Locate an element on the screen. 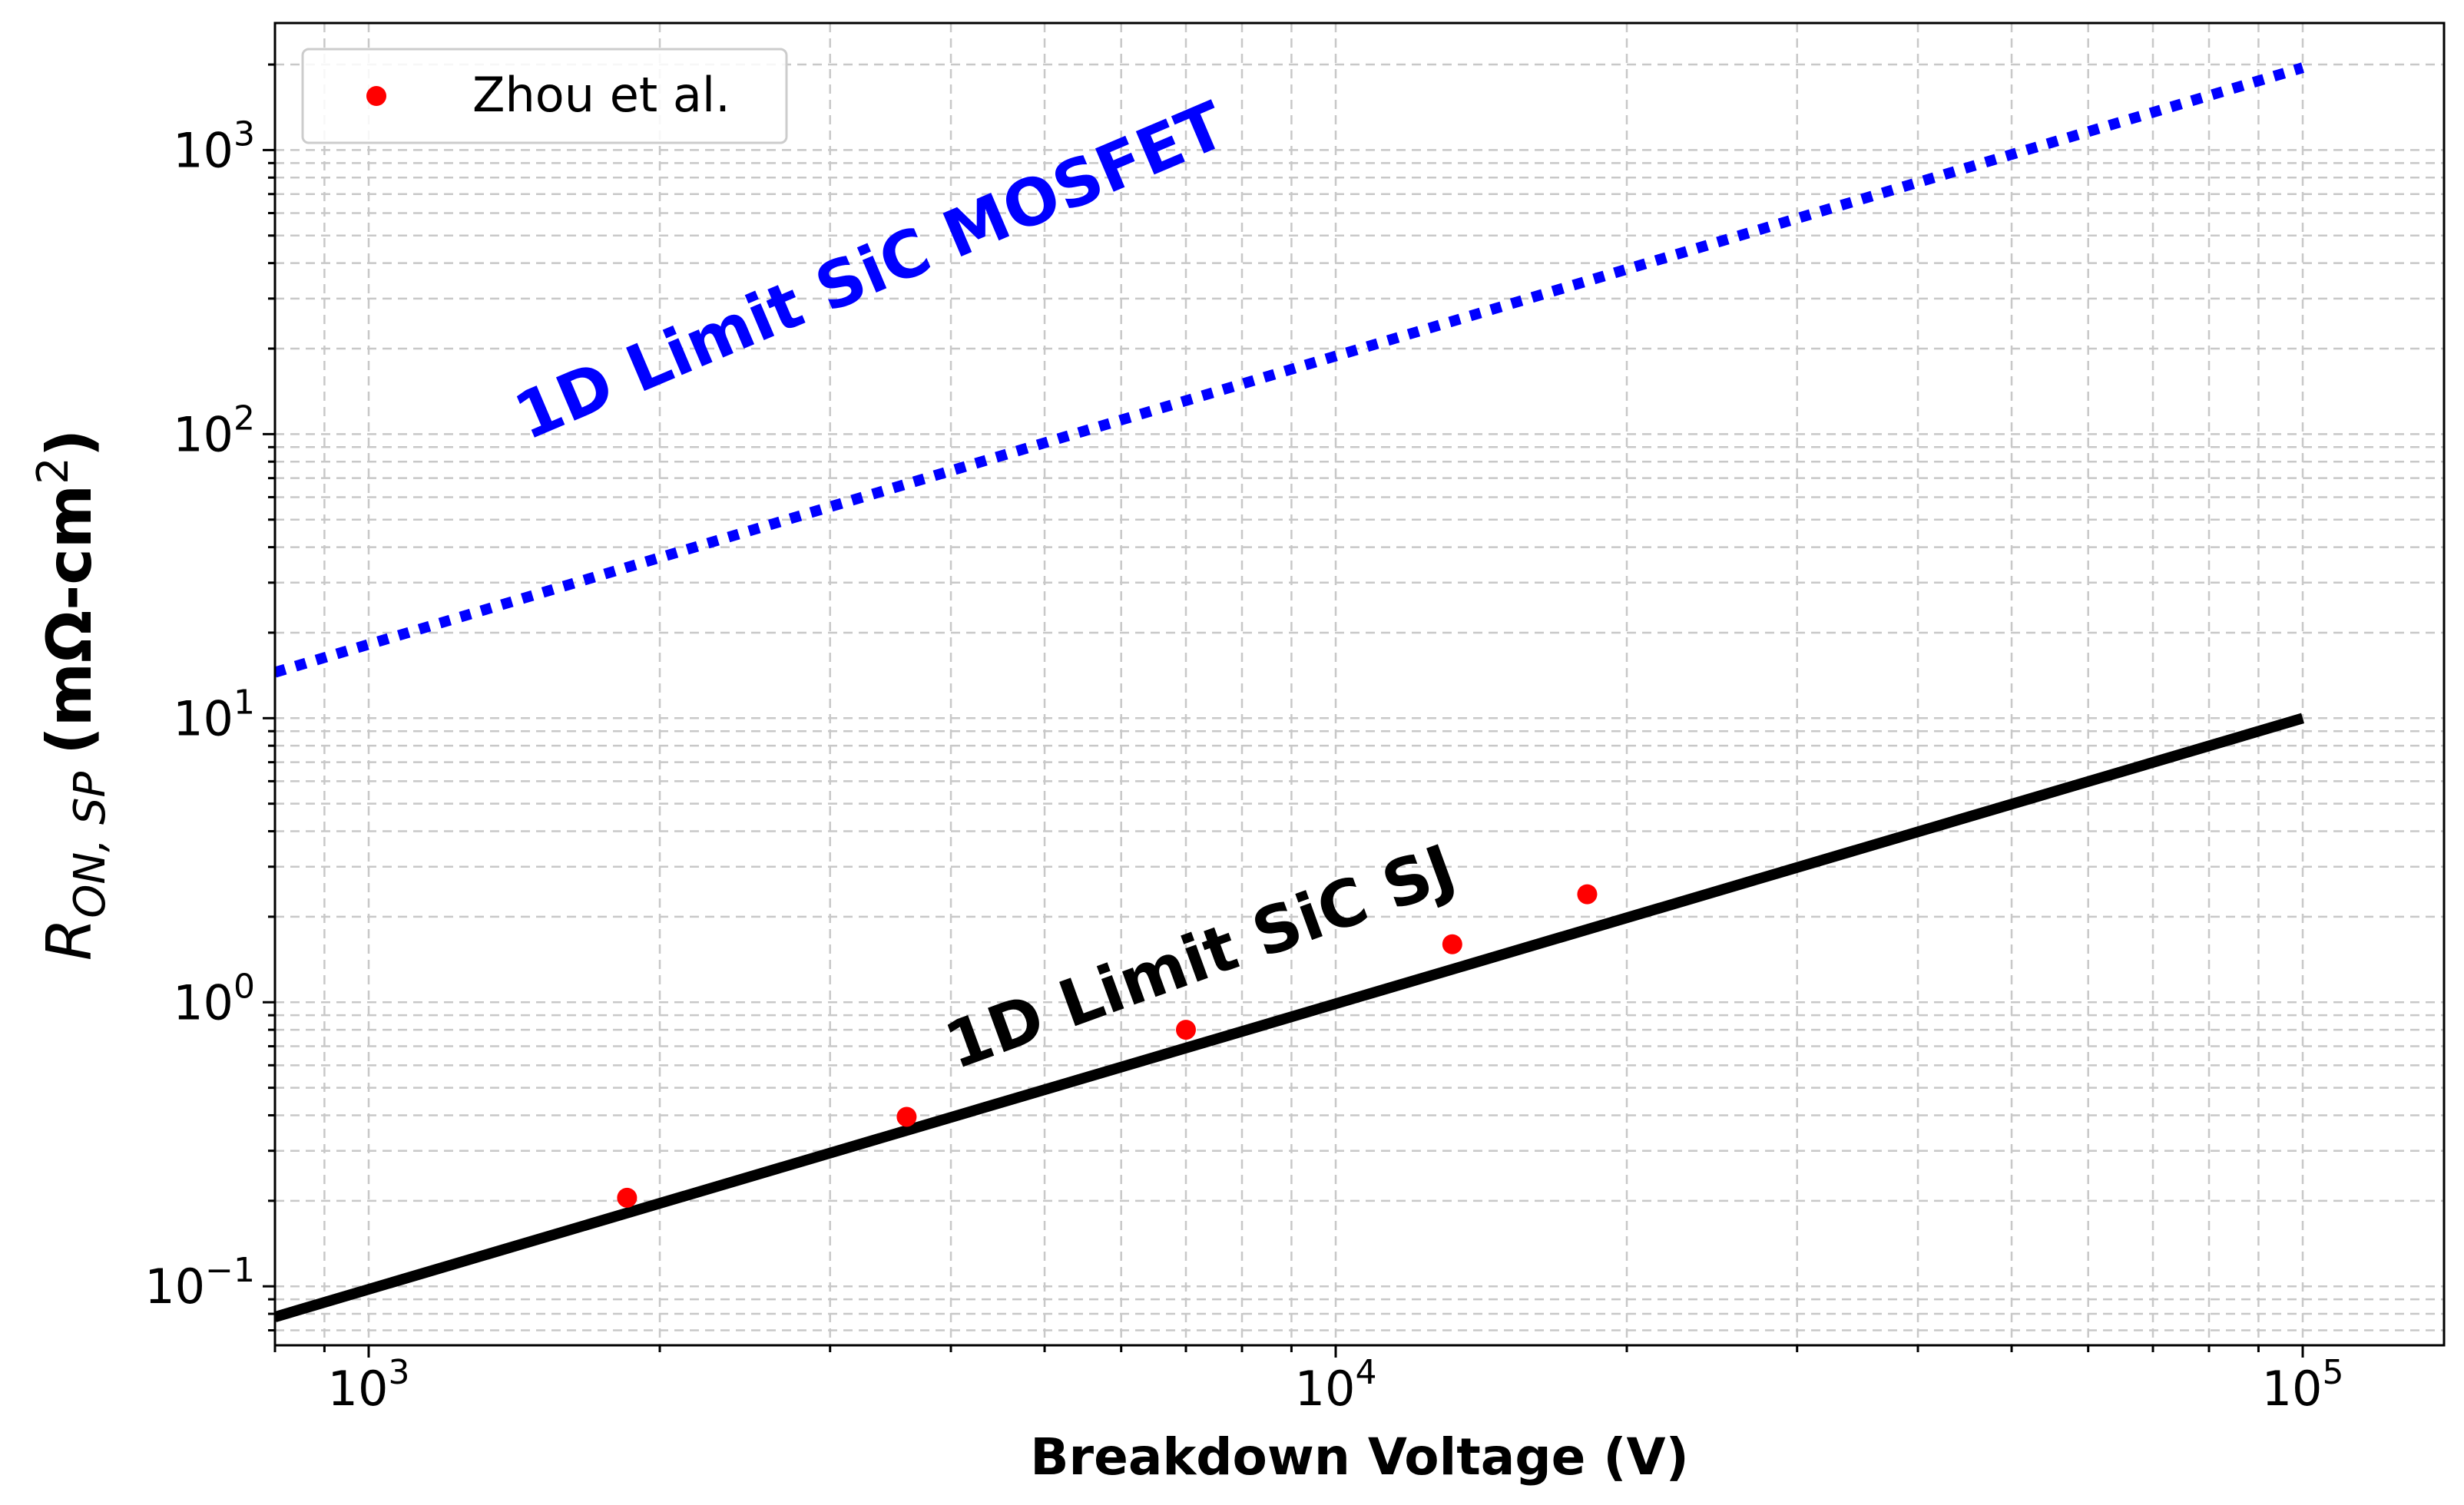 This screenshot has width=2464, height=1505. legend: Zhou et al. is located at coordinates (544, 96).